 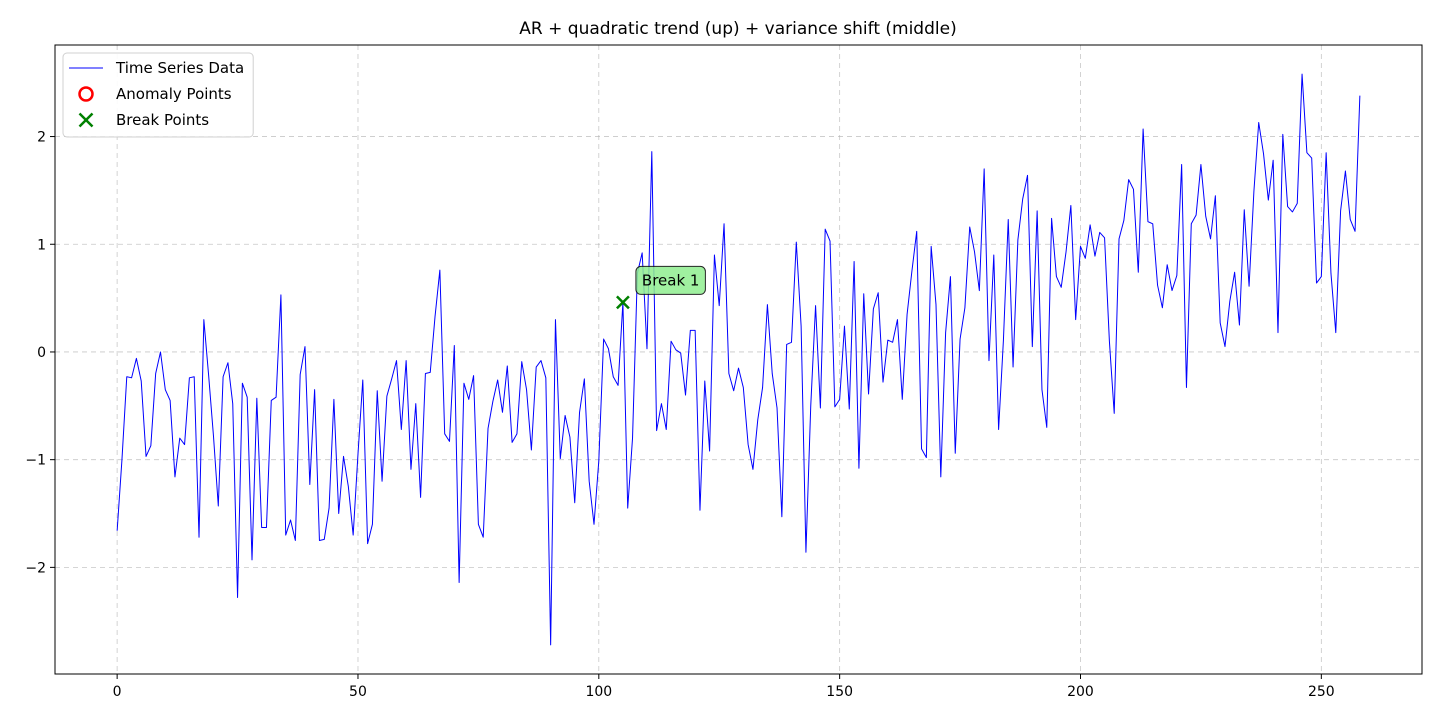 What do you see at coordinates (35, 568) in the screenshot?
I see `y-tick-label: −2` at bounding box center [35, 568].